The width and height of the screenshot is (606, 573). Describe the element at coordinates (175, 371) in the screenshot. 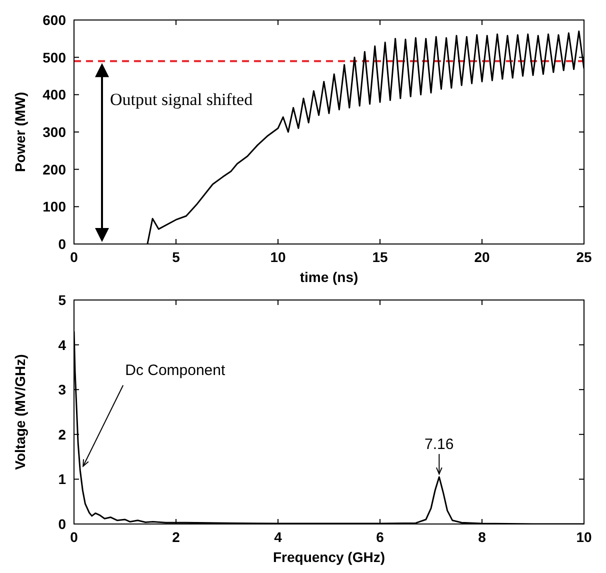

I see `annotation: Dc Component` at that location.